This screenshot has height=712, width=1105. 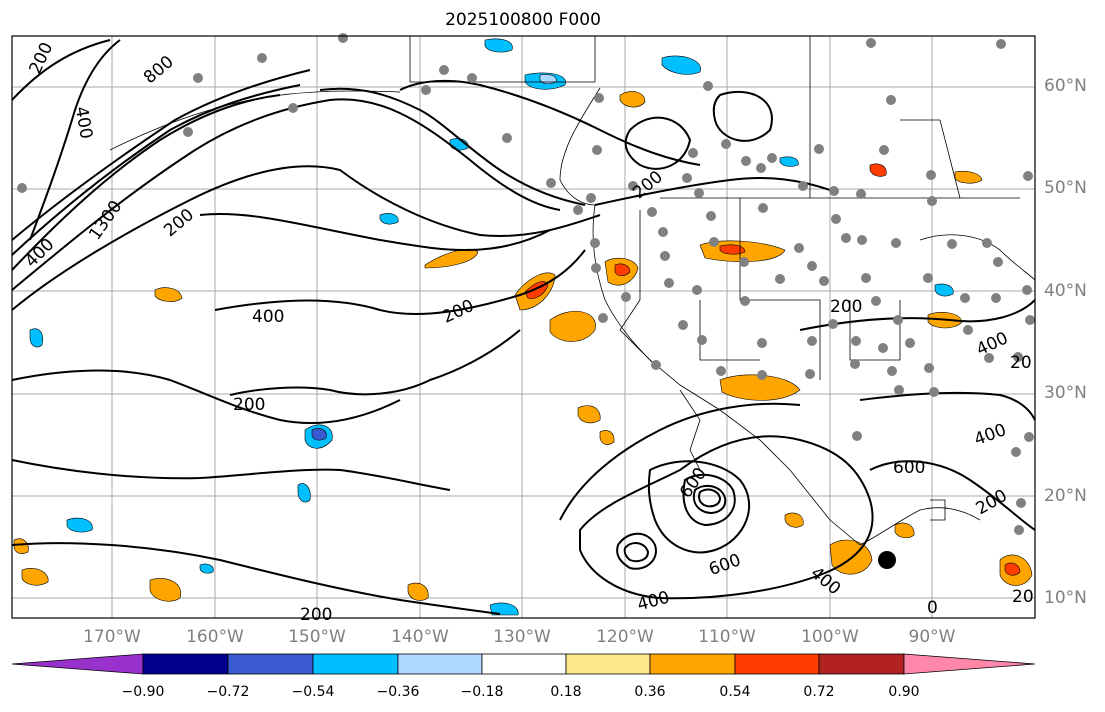 What do you see at coordinates (932, 637) in the screenshot?
I see `lon-label: 90°W` at bounding box center [932, 637].